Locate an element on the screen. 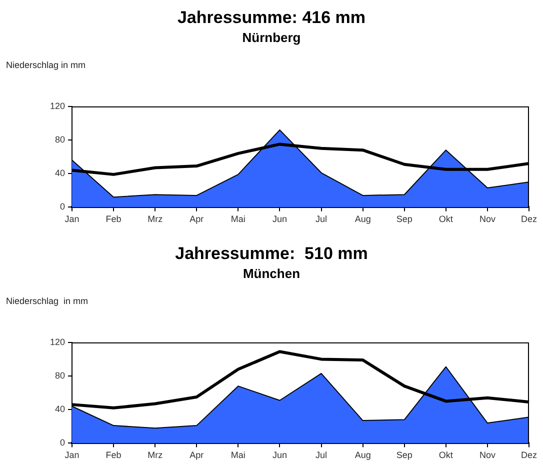 This screenshot has width=543, height=473. chart-title: Jahressumme: 510 mm is located at coordinates (271, 254).